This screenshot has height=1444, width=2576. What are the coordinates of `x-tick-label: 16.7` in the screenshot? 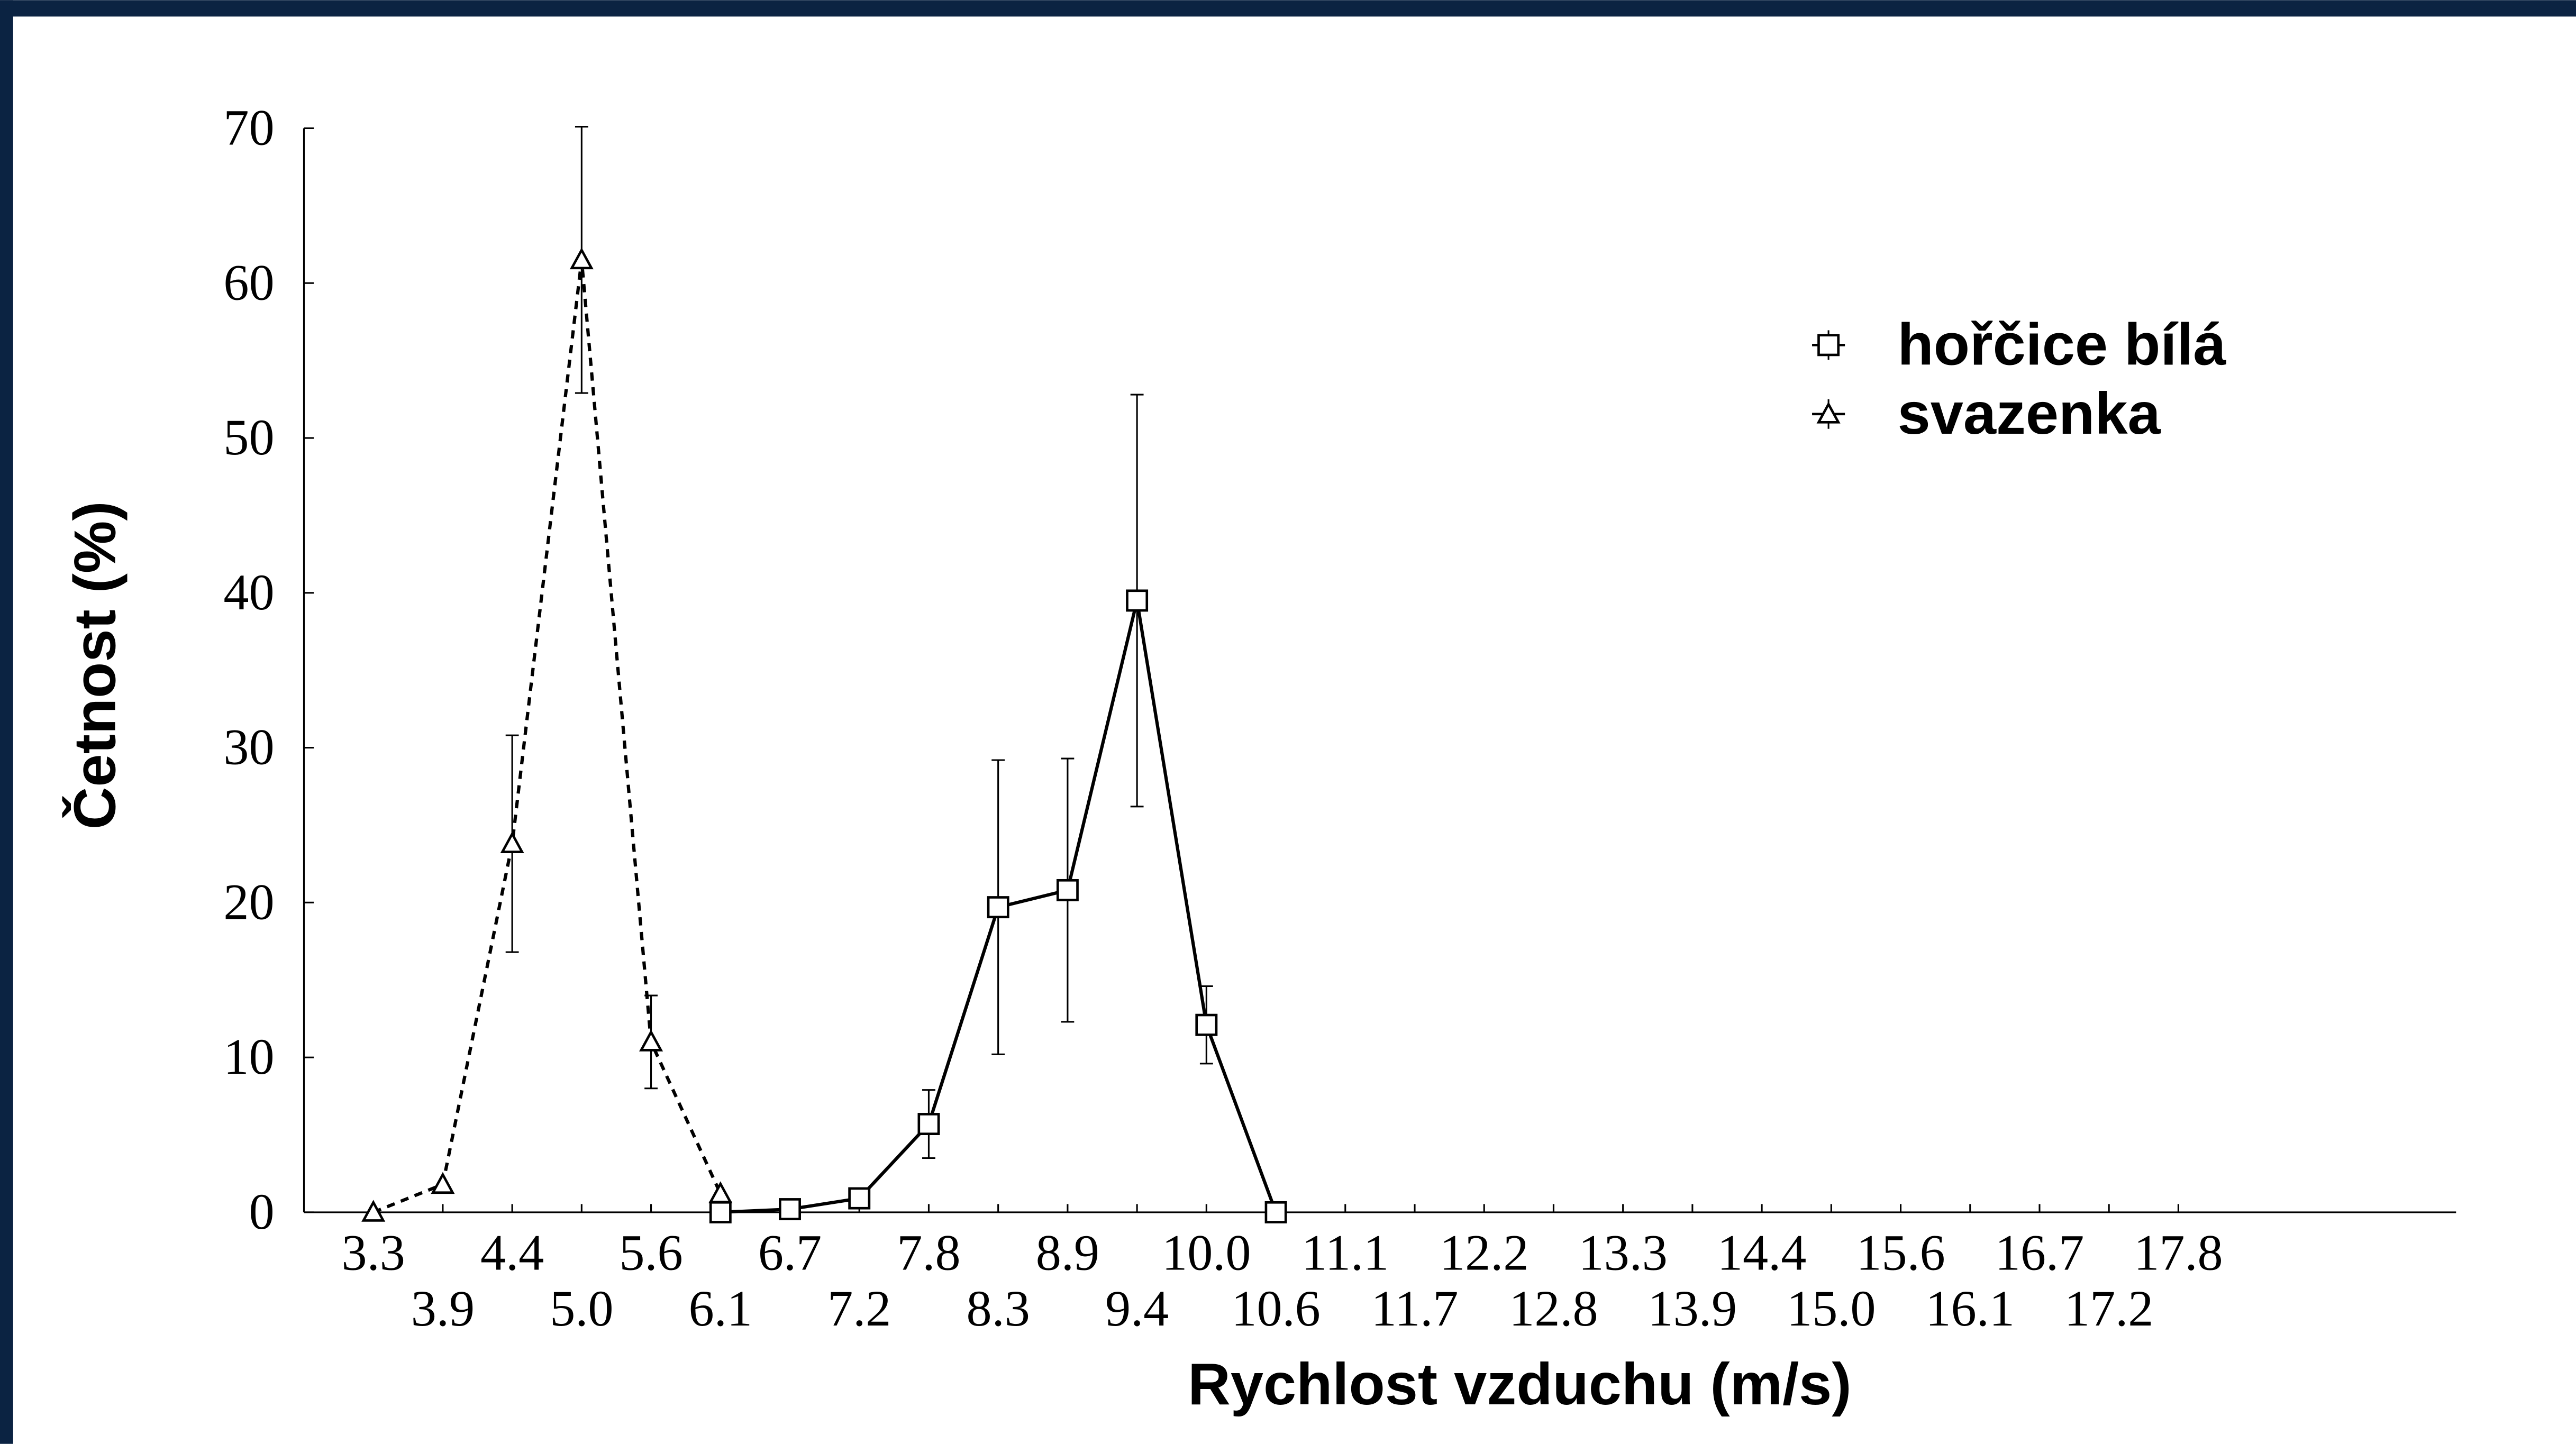 It's located at (2039, 1252).